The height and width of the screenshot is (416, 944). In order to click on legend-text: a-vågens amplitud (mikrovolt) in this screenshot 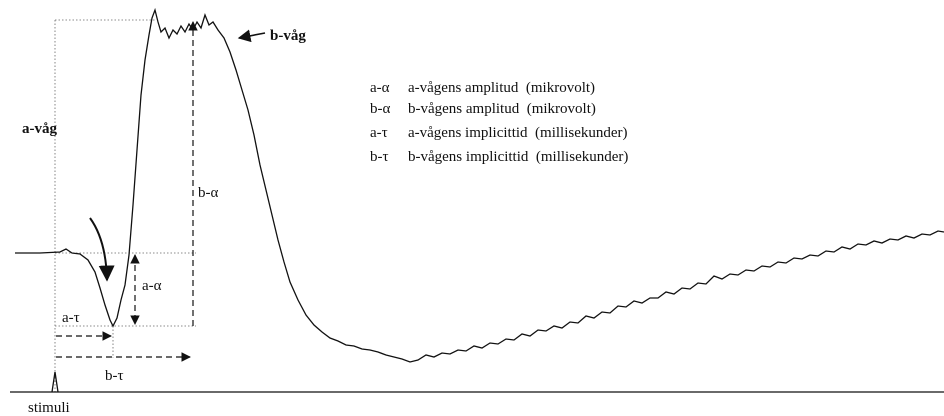, I will do `click(501, 88)`.